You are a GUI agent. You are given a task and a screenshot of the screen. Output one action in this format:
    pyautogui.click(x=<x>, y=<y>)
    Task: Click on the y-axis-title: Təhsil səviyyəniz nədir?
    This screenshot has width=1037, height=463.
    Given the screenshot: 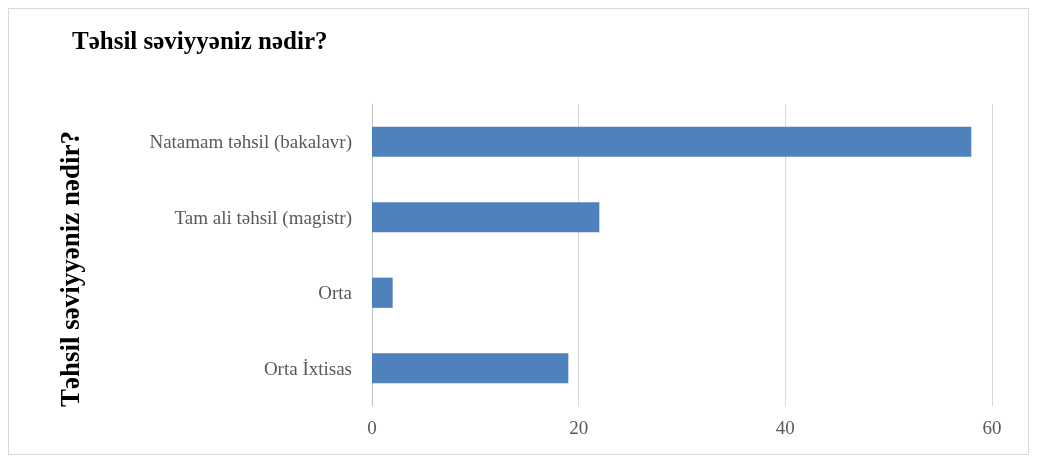 What is the action you would take?
    pyautogui.click(x=69, y=269)
    